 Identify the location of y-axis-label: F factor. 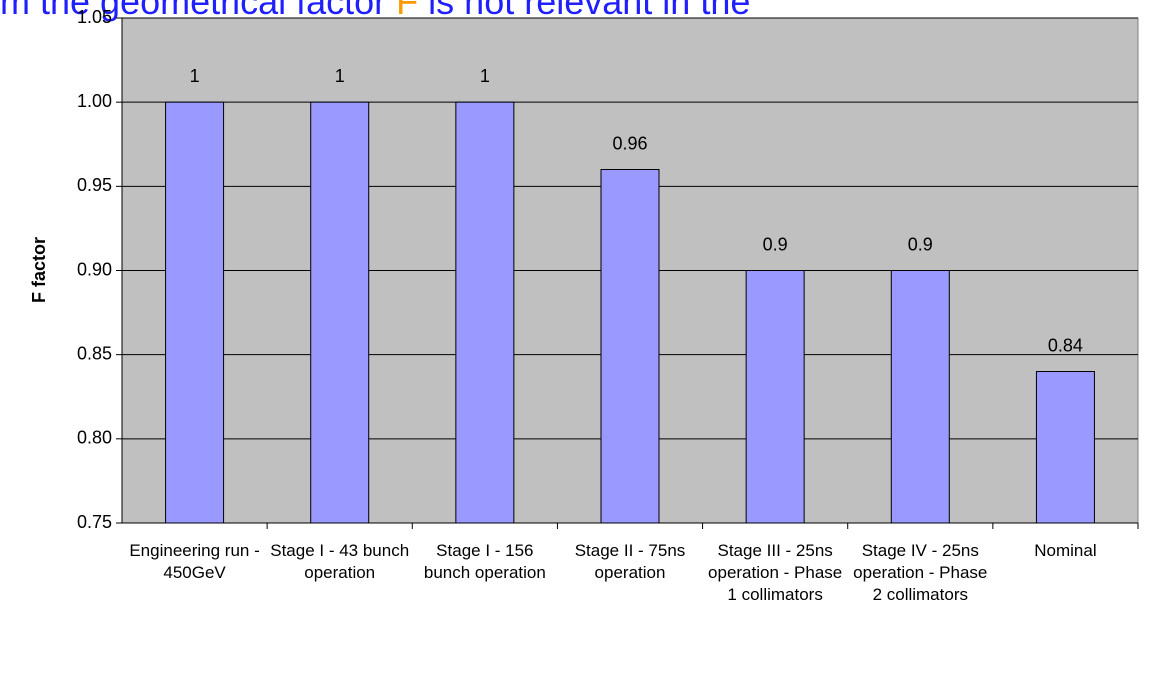
(39, 270).